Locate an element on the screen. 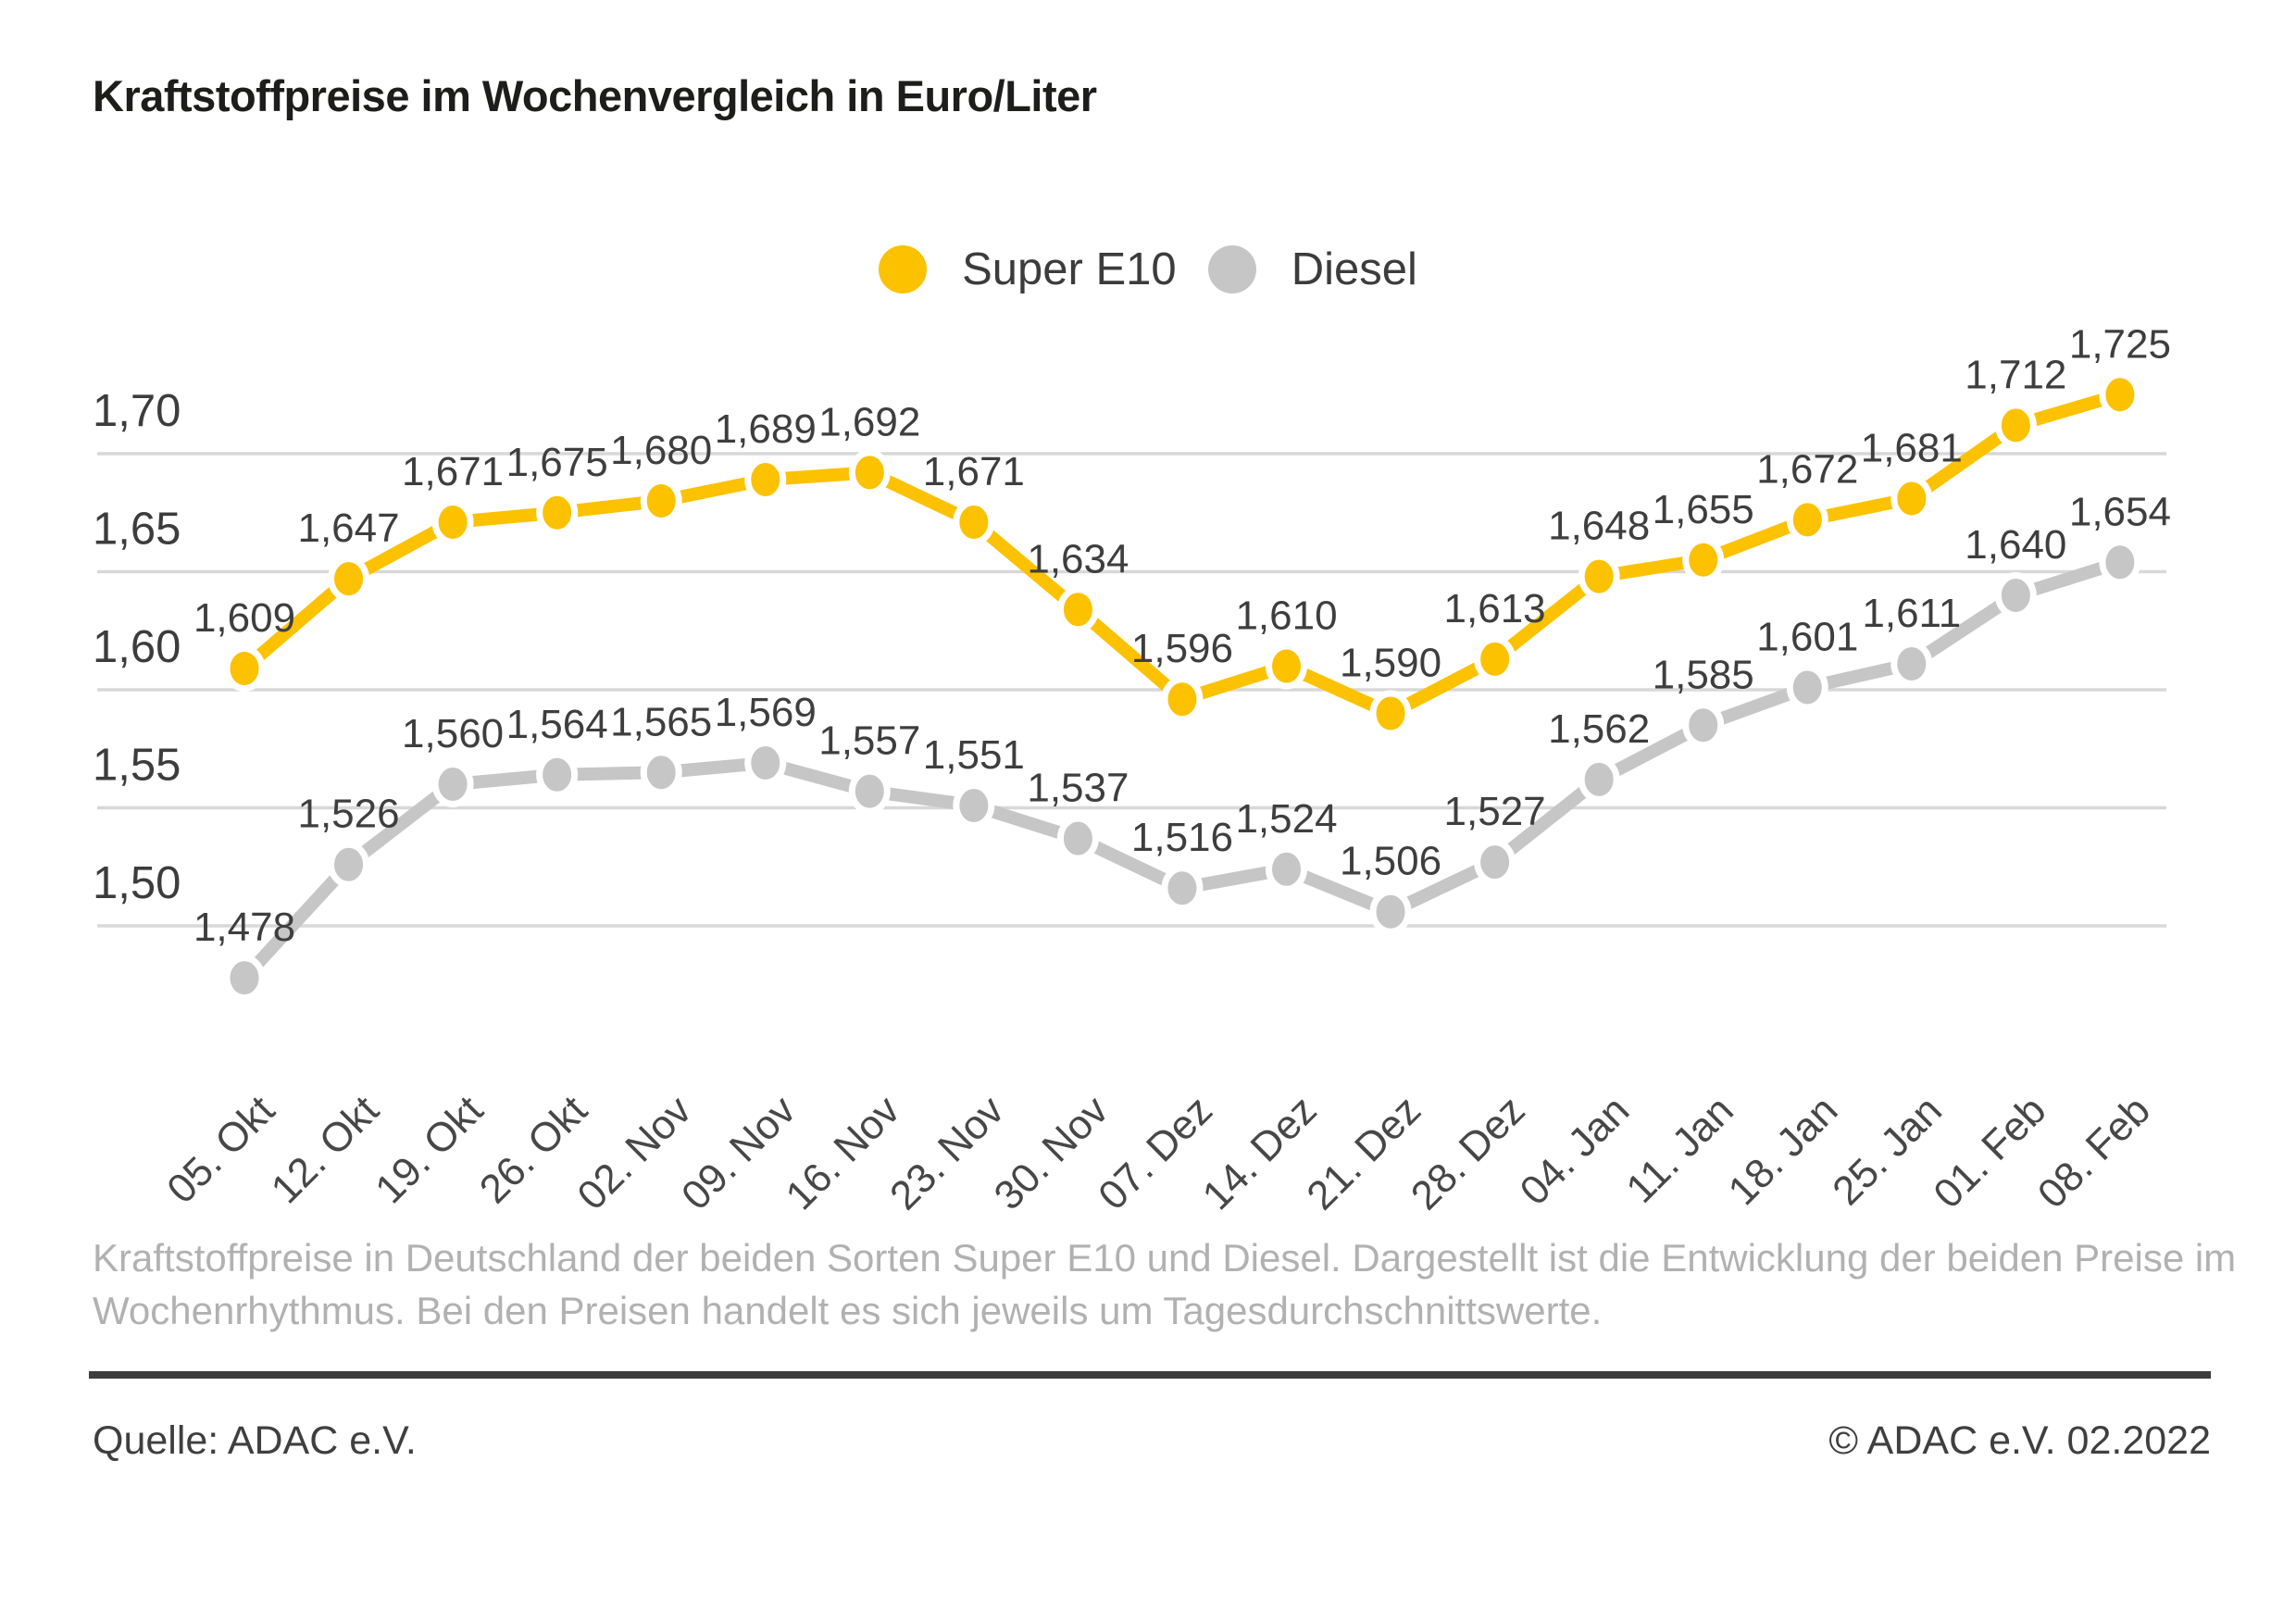 This screenshot has height=1611, width=2296. x-axis-label: 21. Dez is located at coordinates (1363, 1152).